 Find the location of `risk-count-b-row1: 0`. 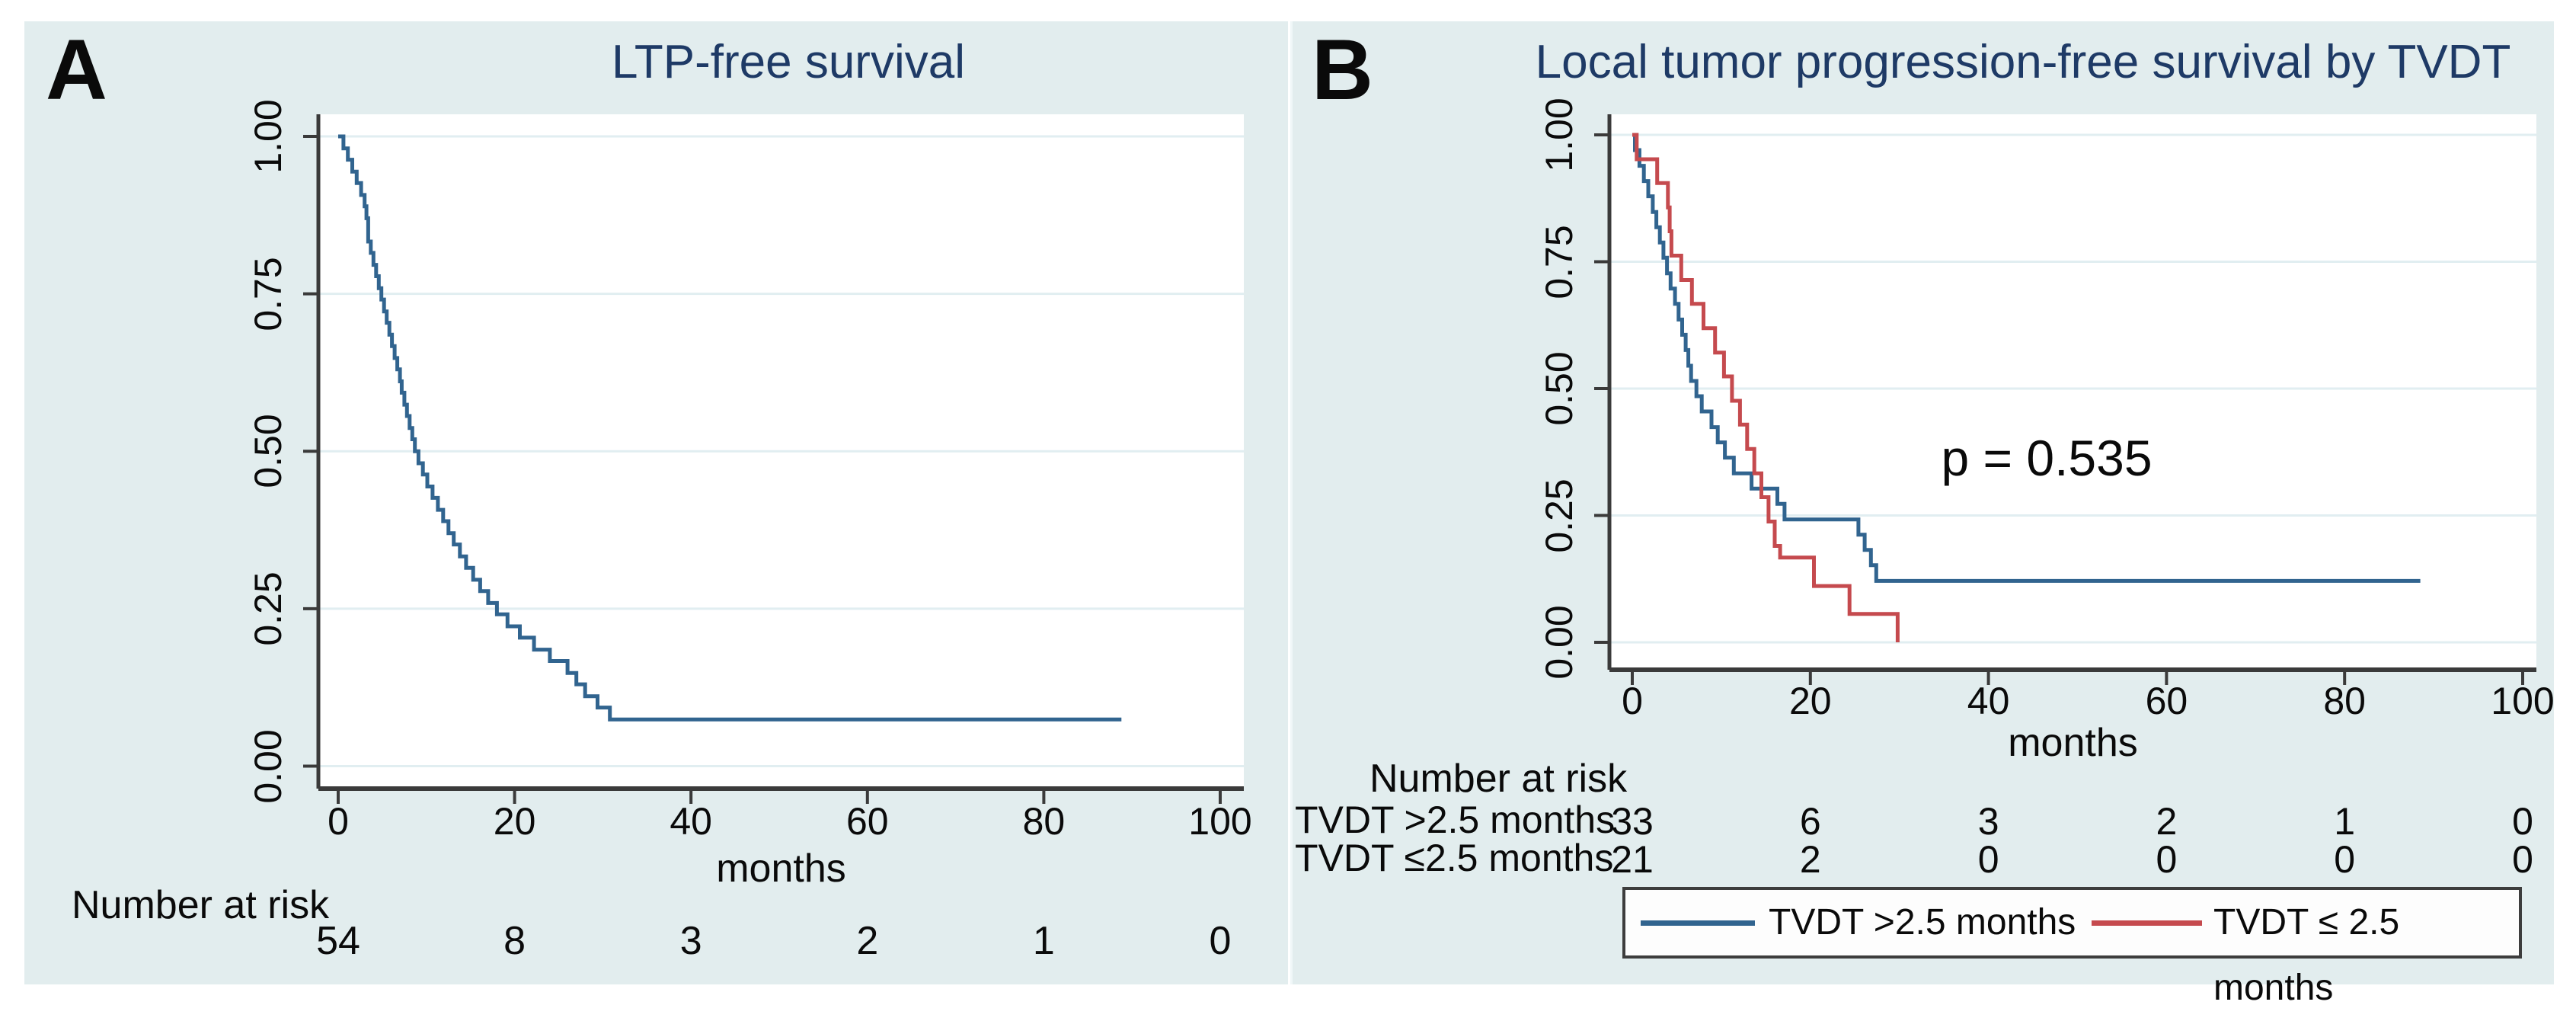

risk-count-b-row1: 0 is located at coordinates (2522, 822).